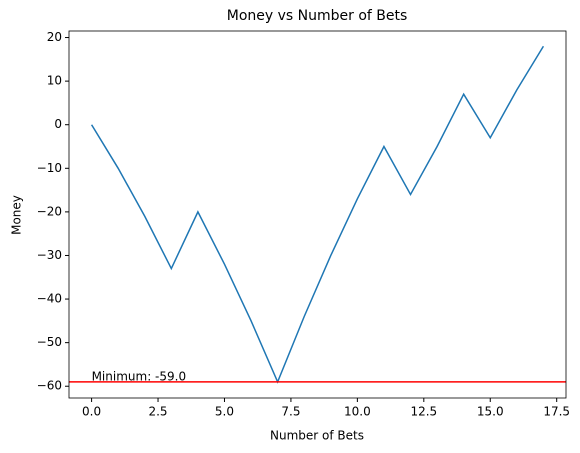 The height and width of the screenshot is (453, 580). I want to click on x-tick-label: 17.5, so click(556, 412).